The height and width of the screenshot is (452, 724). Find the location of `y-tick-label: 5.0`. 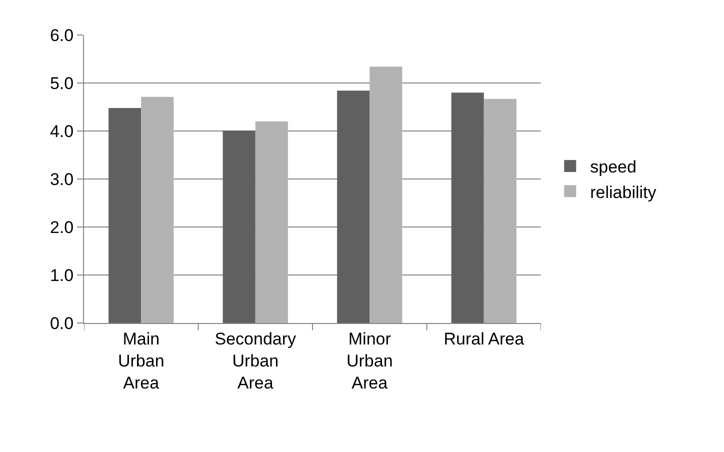

y-tick-label: 5.0 is located at coordinates (62, 83).